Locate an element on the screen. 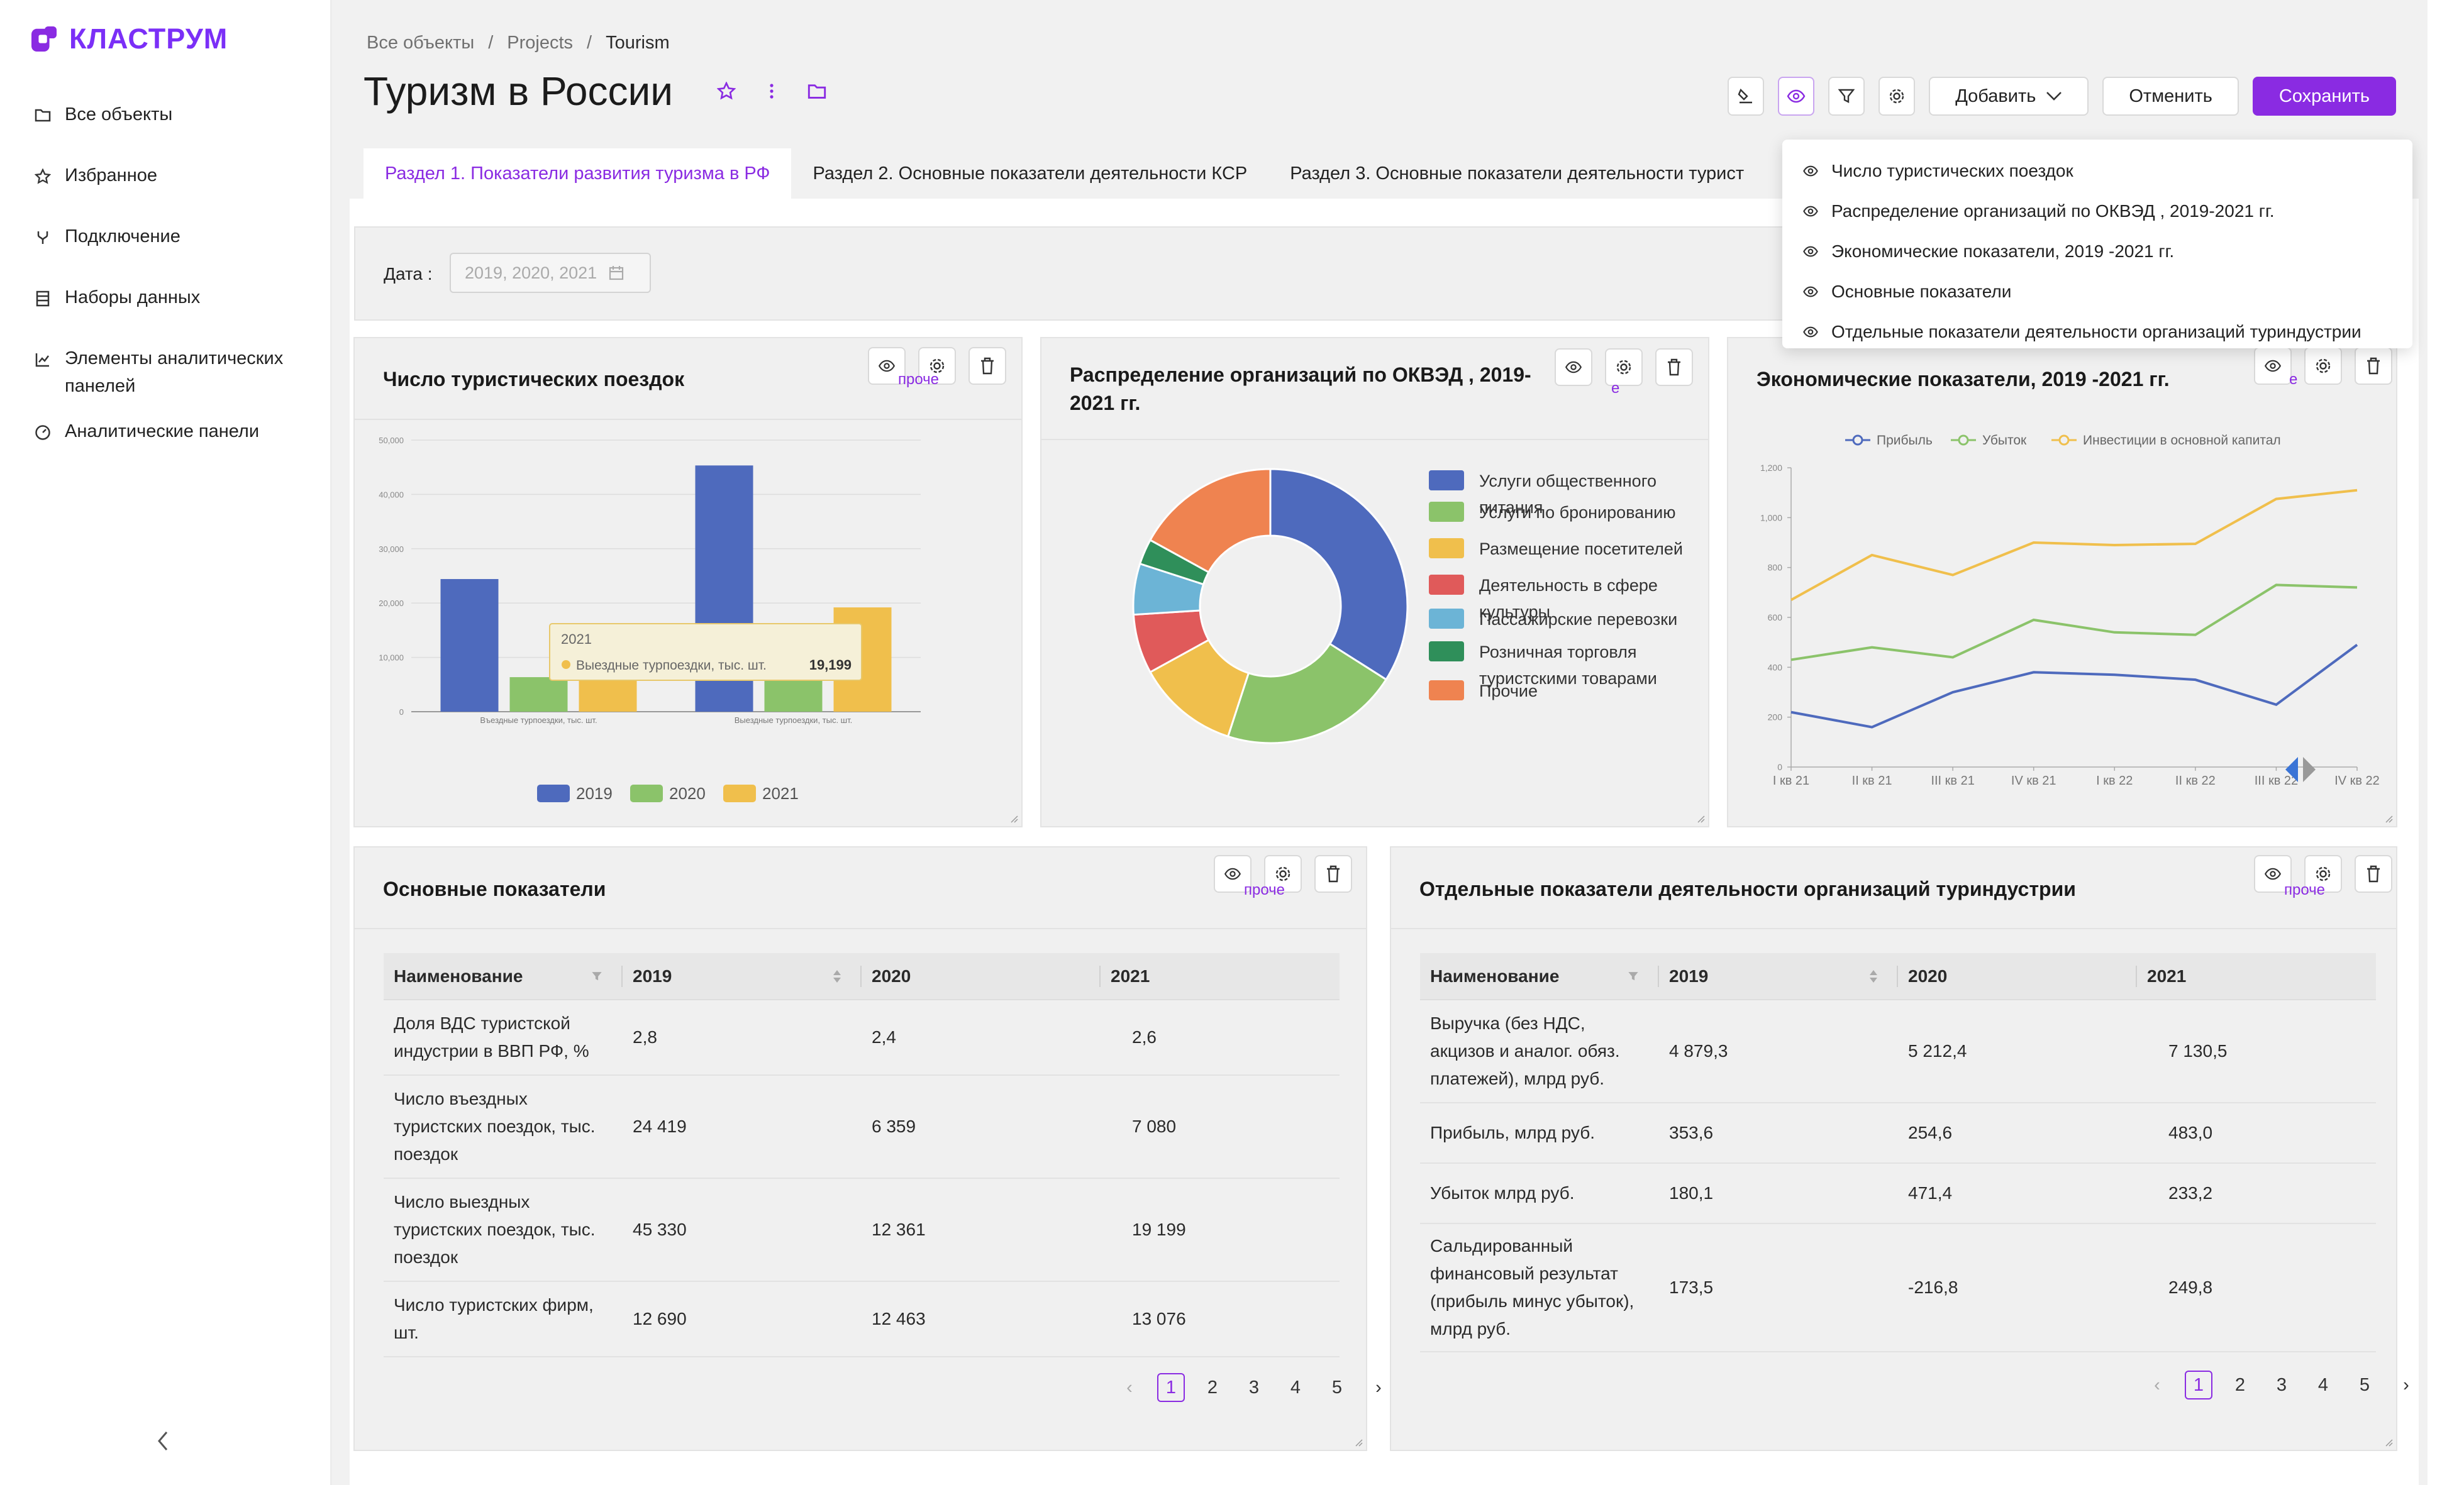 This screenshot has height=1485, width=2464. folder-icon is located at coordinates (816, 91).